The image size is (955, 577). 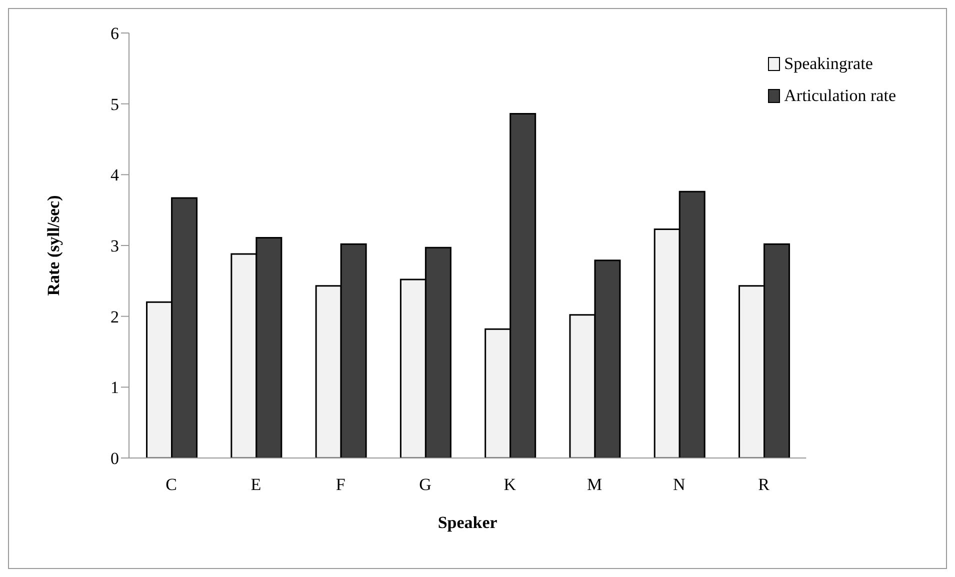 What do you see at coordinates (425, 484) in the screenshot?
I see `x-tick-label: G` at bounding box center [425, 484].